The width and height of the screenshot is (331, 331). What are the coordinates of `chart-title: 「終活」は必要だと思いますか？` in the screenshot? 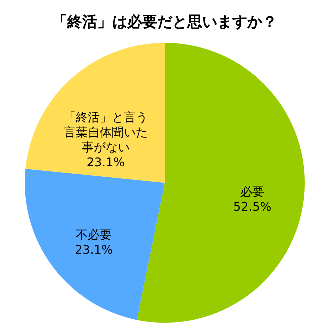 It's located at (165, 22).